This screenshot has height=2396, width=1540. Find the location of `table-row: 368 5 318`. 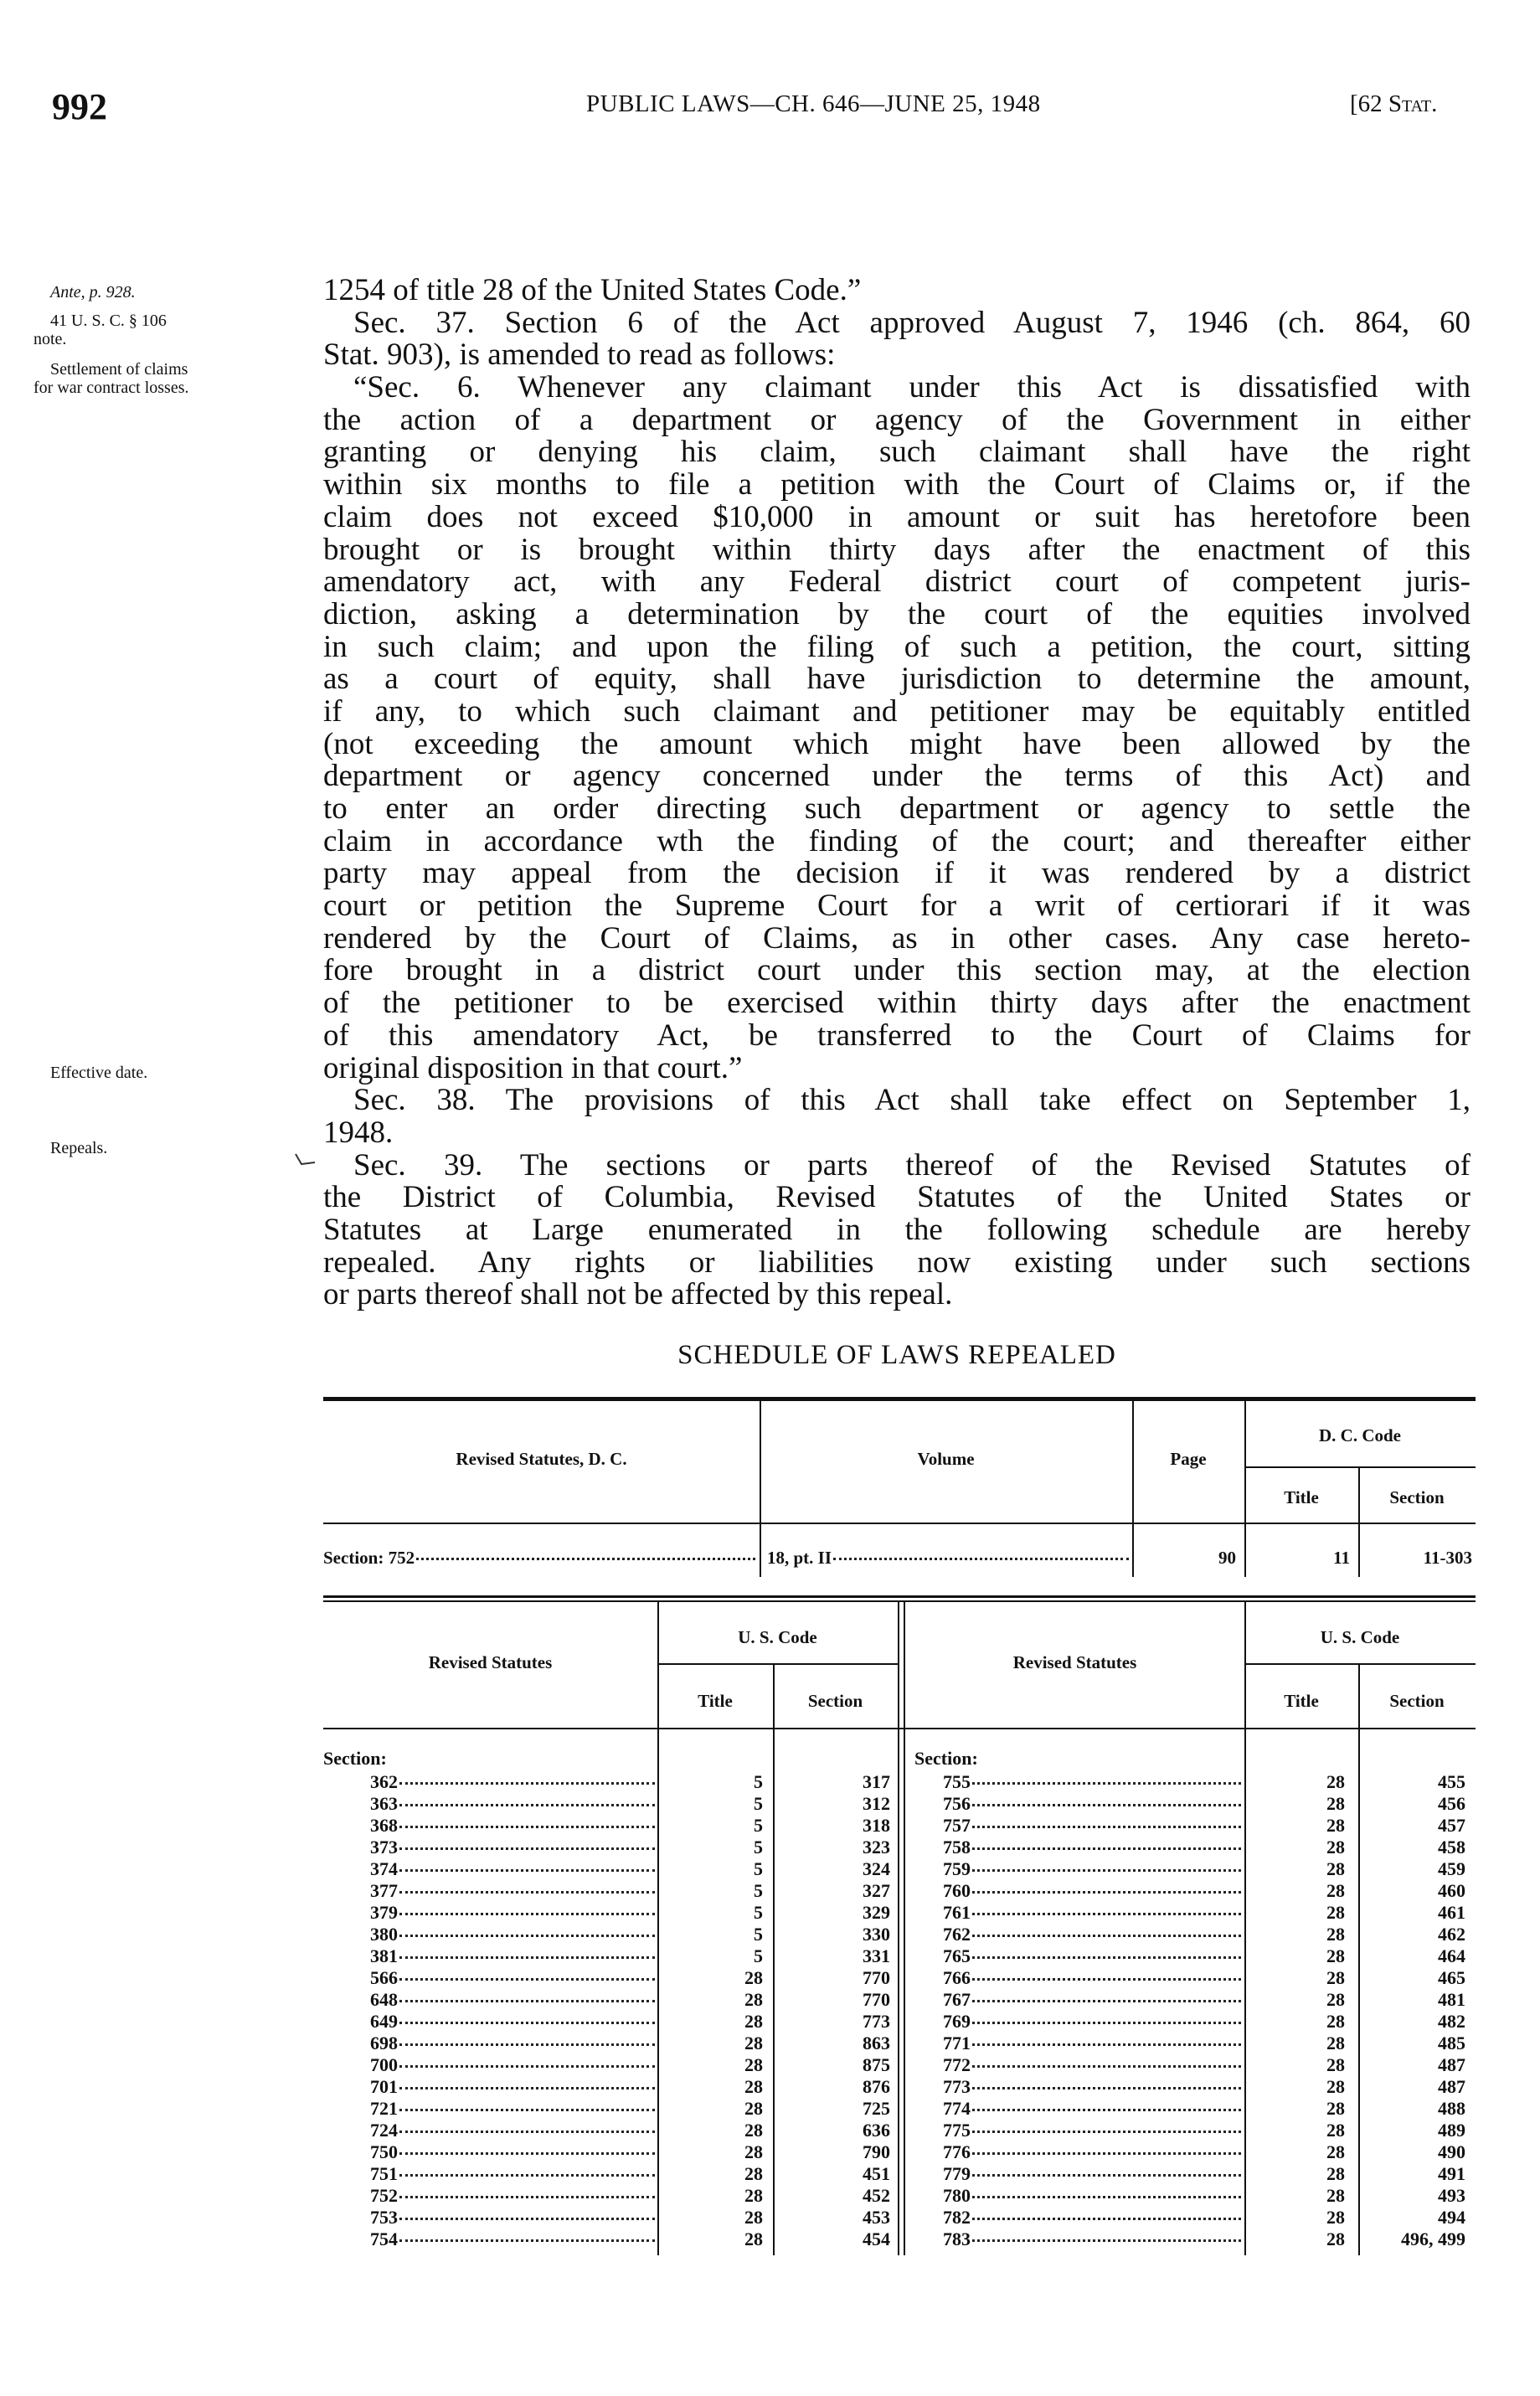

table-row: 368 5 318 is located at coordinates (899, 1826).